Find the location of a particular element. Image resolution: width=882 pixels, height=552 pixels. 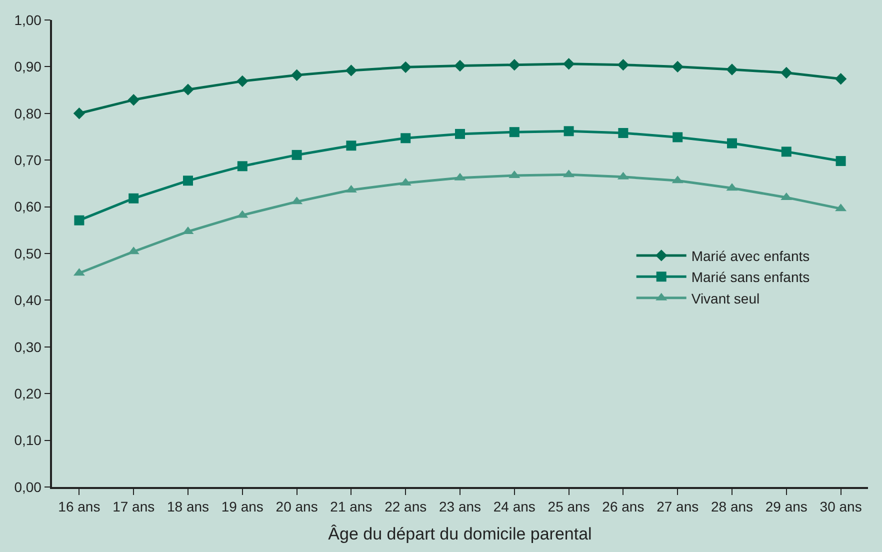

y-tick-label: 1,00 is located at coordinates (28, 20).